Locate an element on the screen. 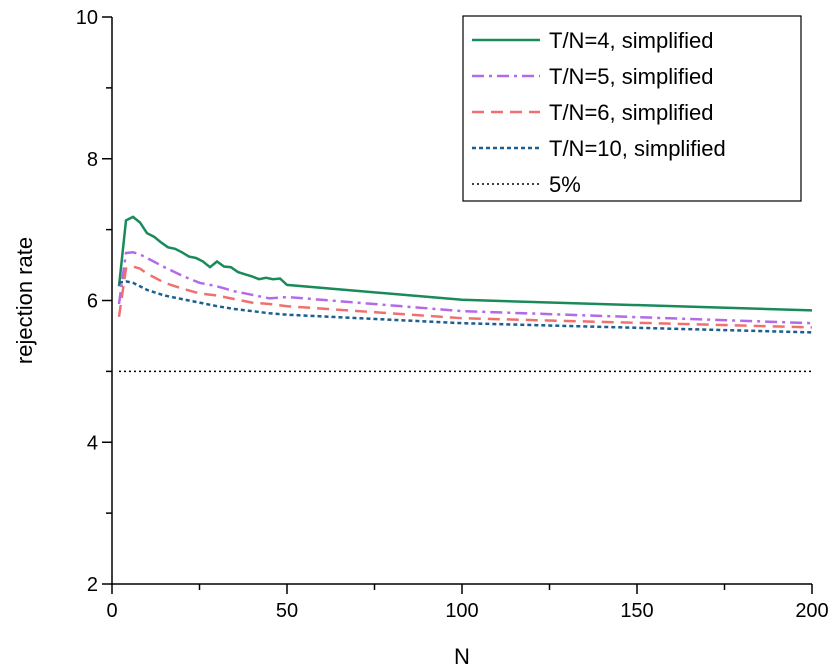  x-tick-label: 100 is located at coordinates (461, 611).